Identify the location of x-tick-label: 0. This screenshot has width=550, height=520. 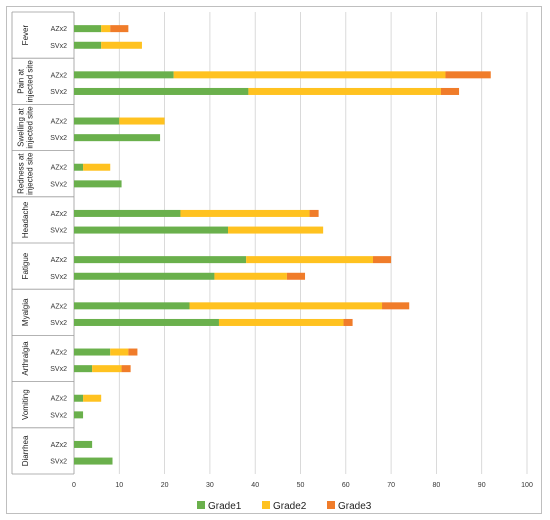
(74, 485).